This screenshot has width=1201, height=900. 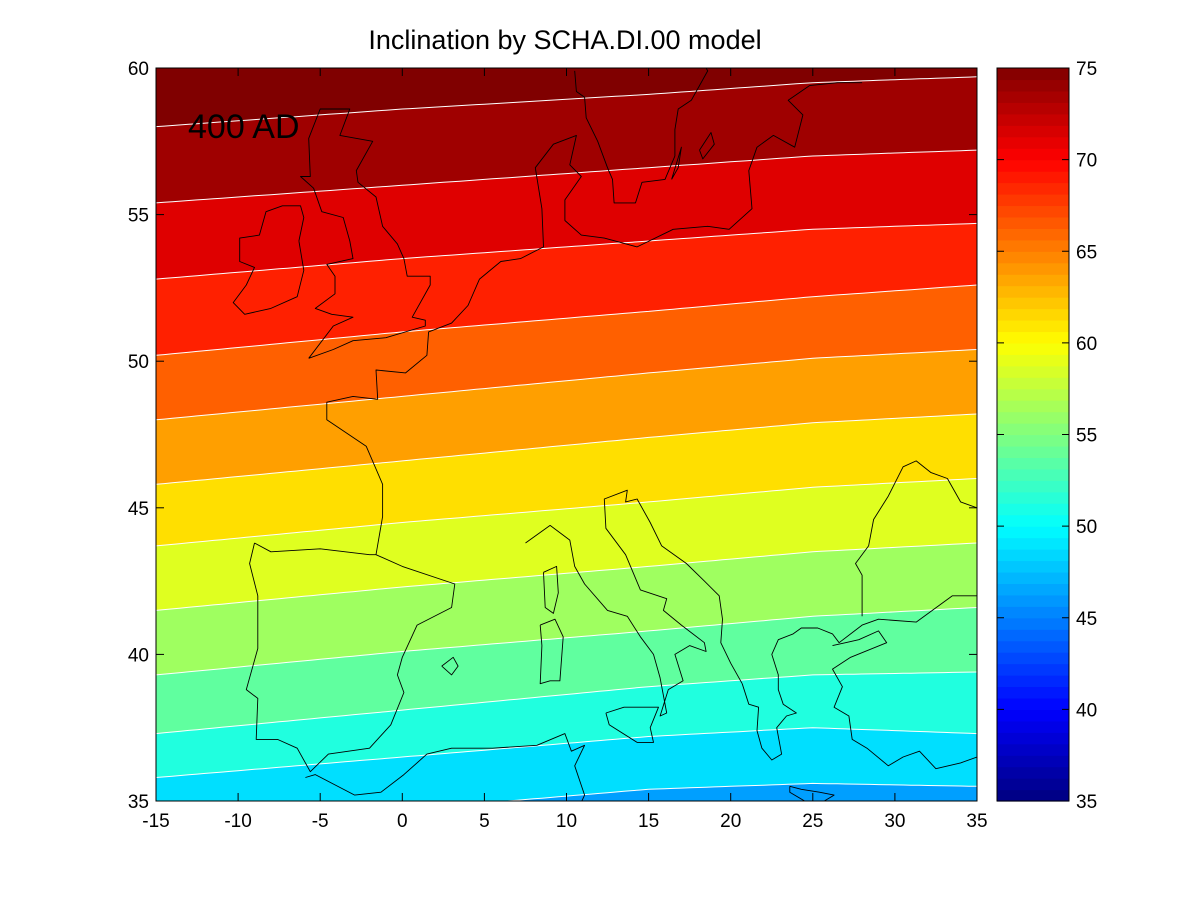 I want to click on x-tick-label: -15, so click(x=155, y=821).